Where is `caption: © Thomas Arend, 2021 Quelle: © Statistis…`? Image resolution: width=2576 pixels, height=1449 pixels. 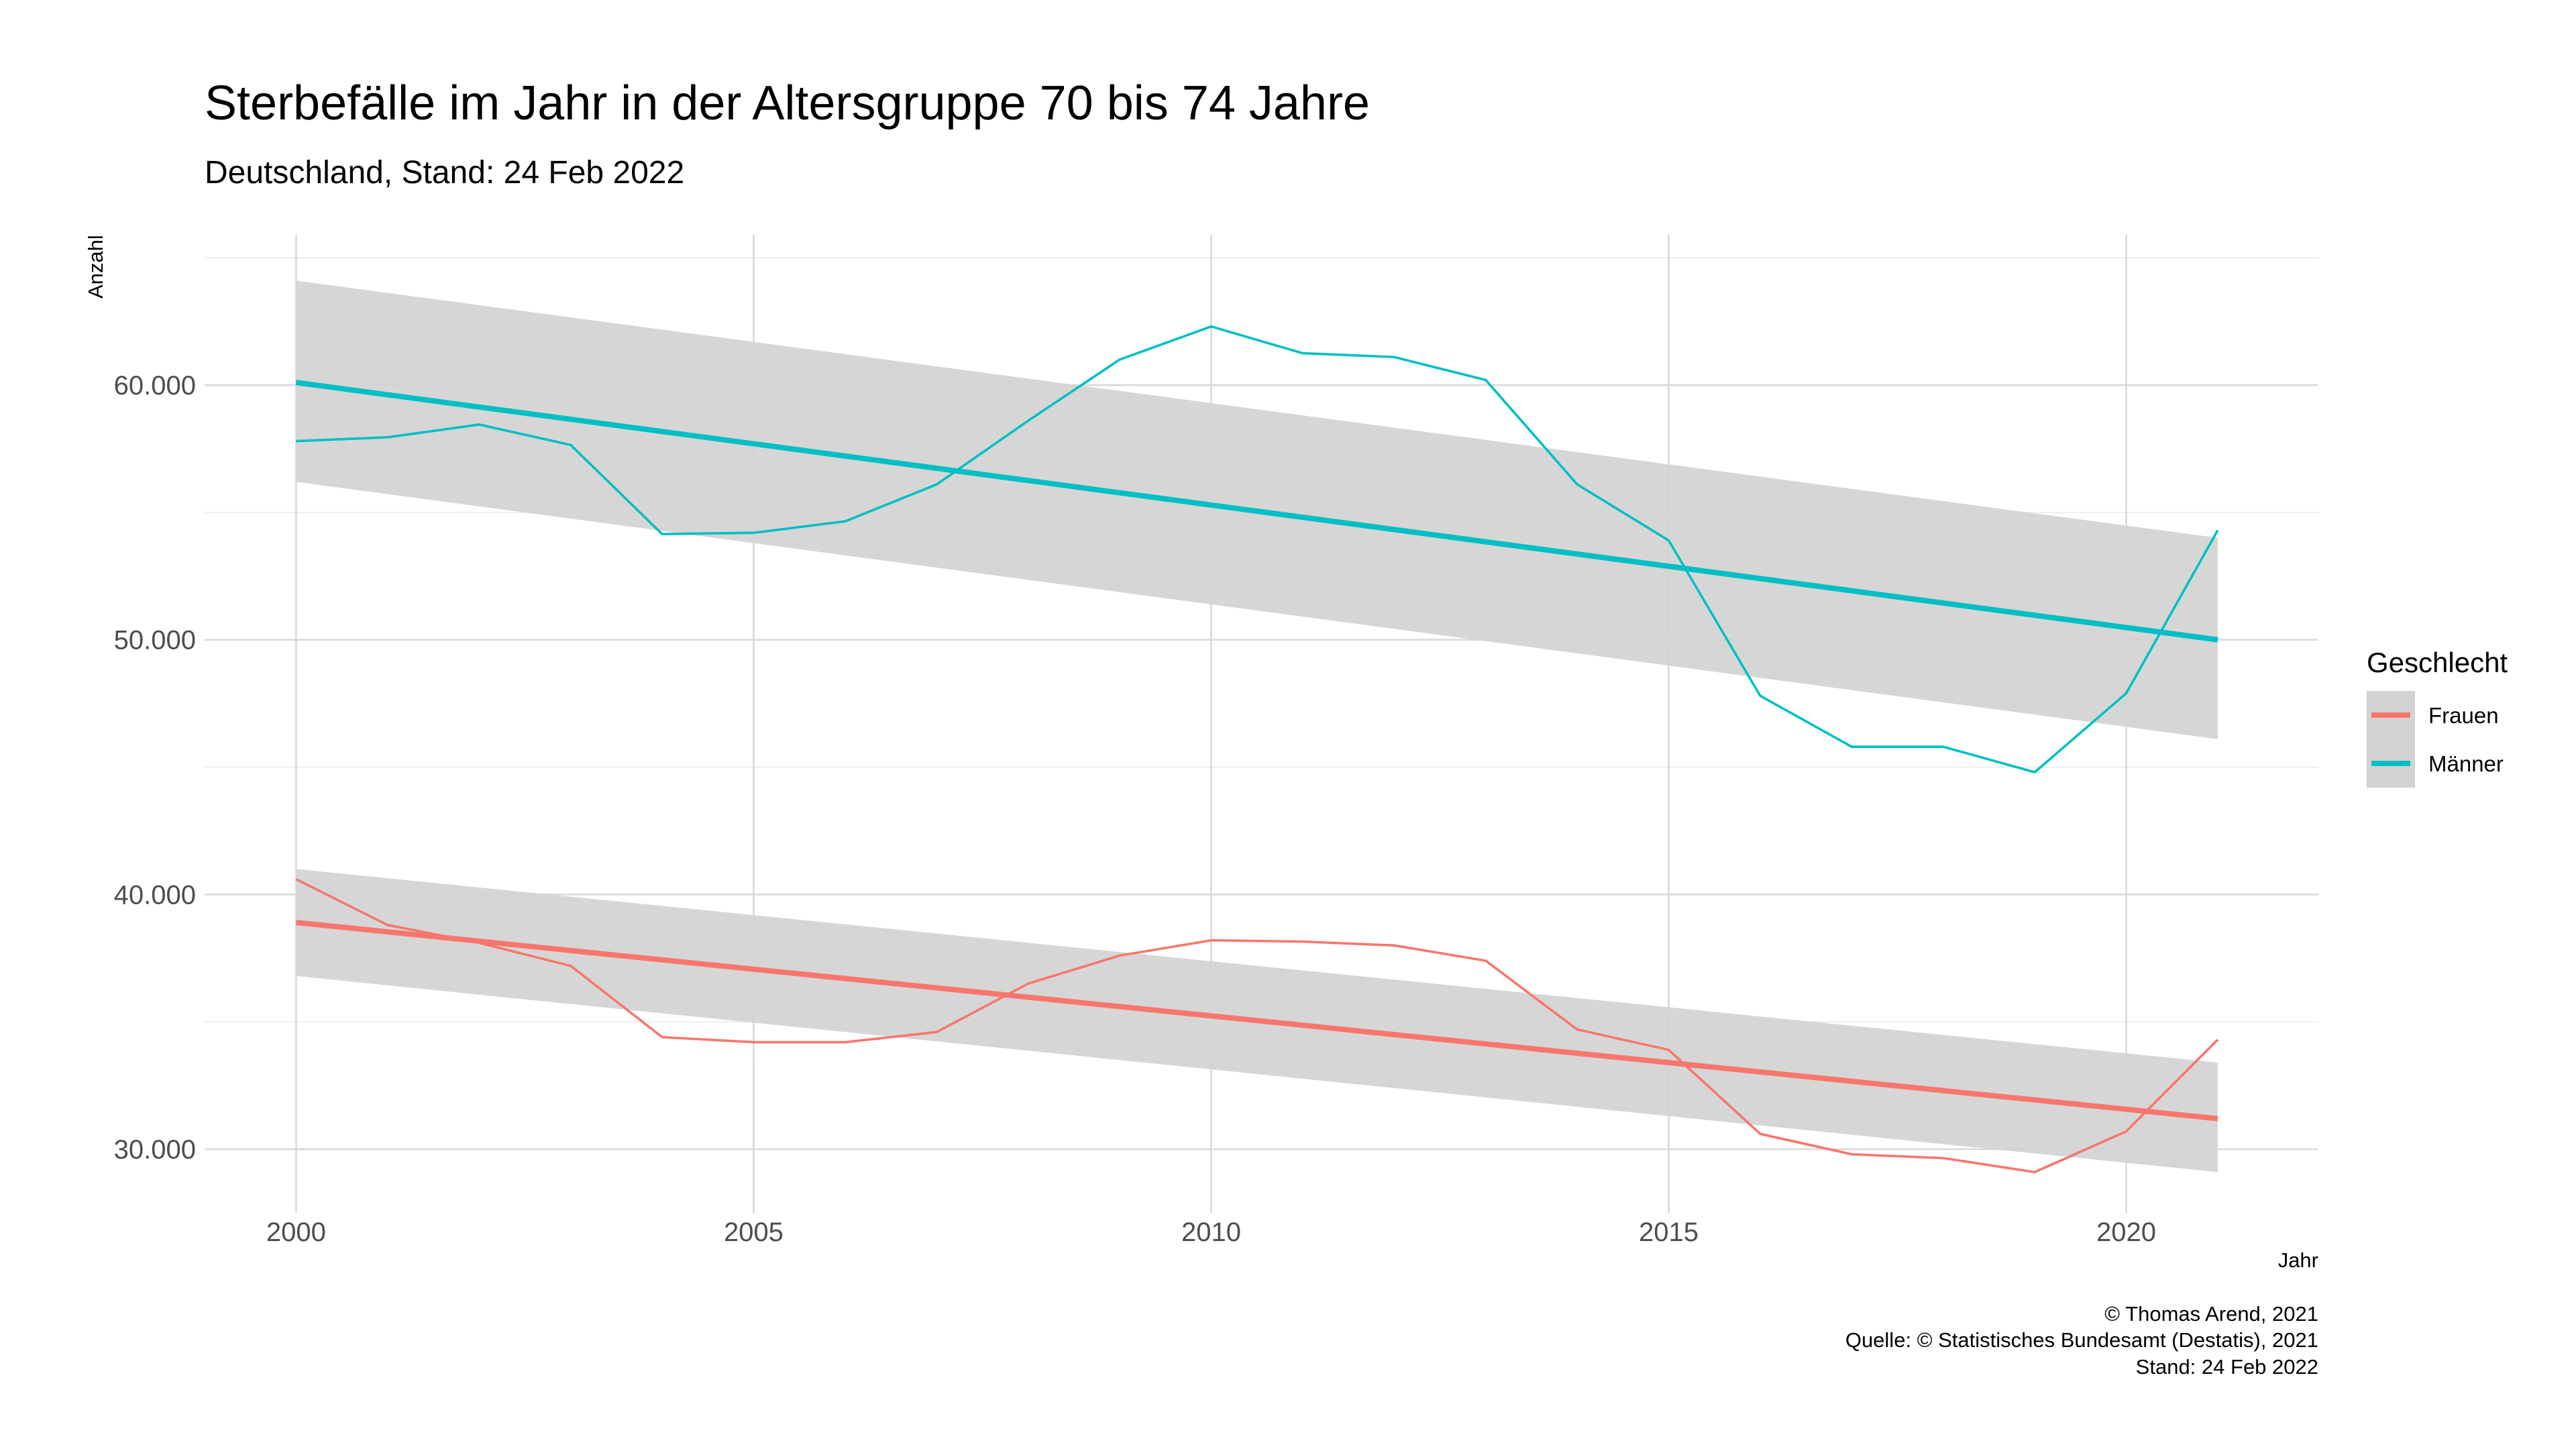 caption: © Thomas Arend, 2021 Quelle: © Statistis… is located at coordinates (2081, 1340).